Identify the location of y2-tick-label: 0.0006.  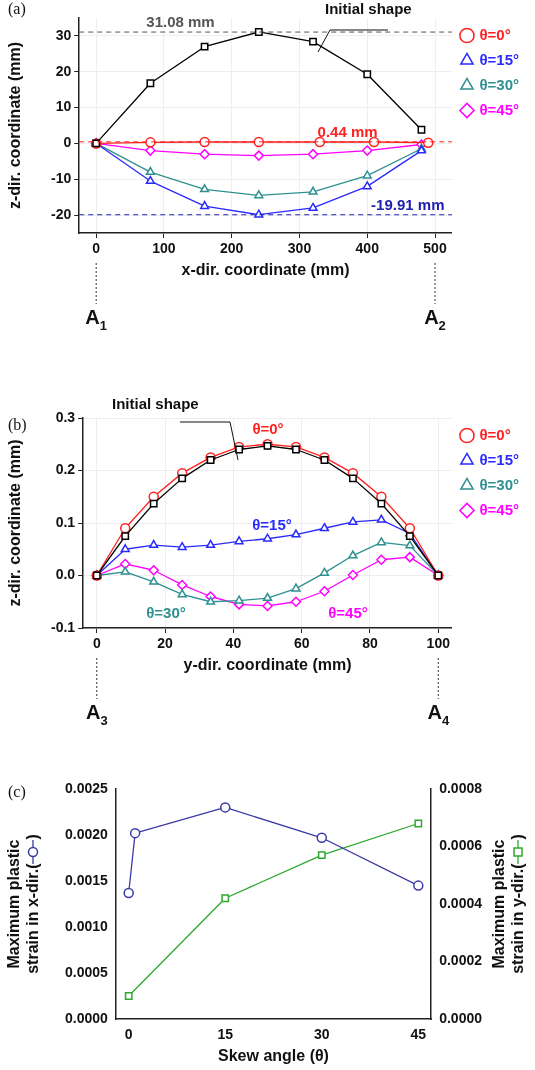
(461, 845).